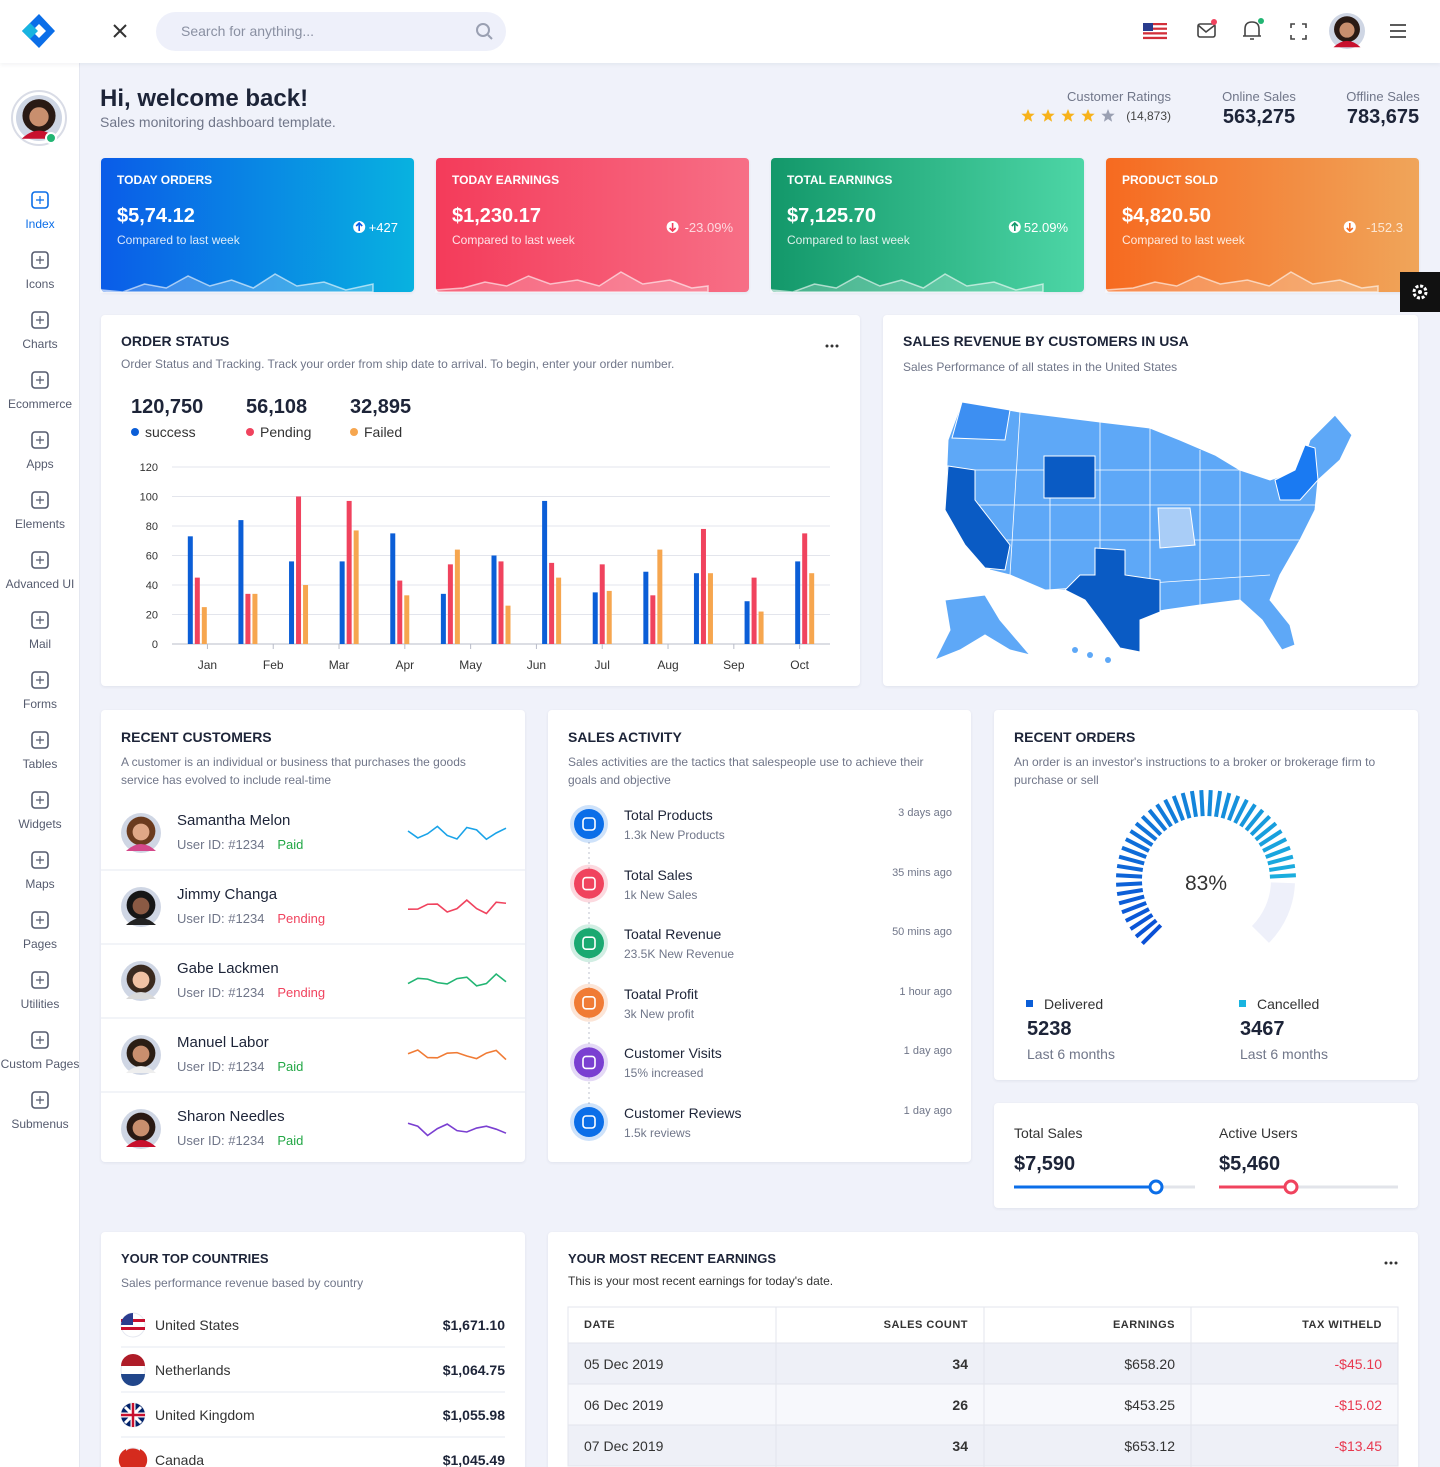  I want to click on customer-name: Samantha Melon, so click(234, 820).